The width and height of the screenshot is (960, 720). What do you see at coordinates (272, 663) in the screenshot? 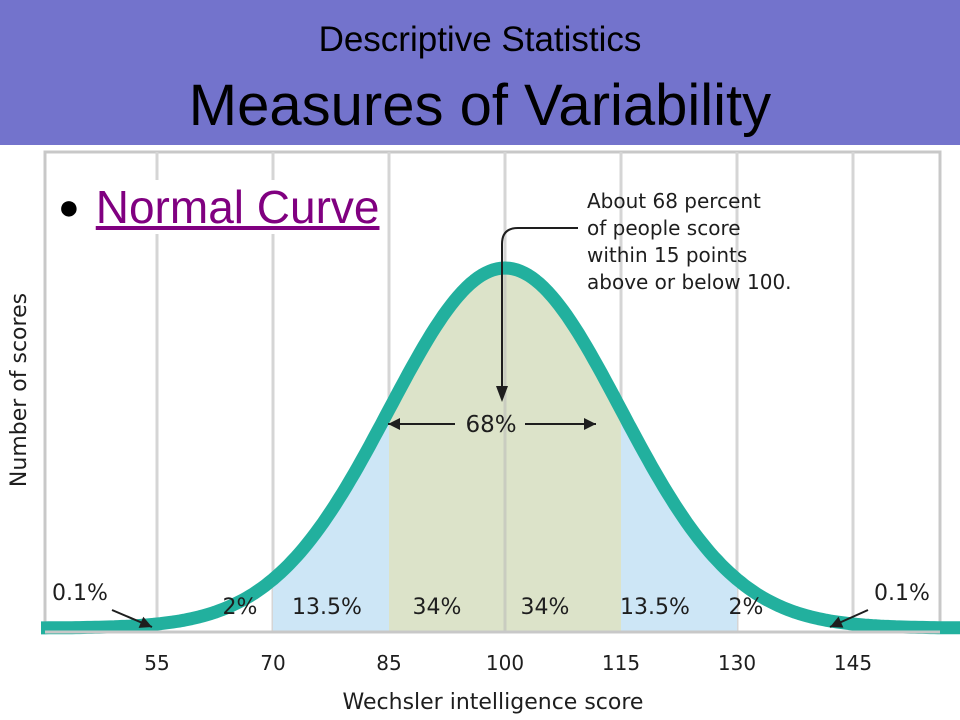
I see `x-tick-label: 70` at bounding box center [272, 663].